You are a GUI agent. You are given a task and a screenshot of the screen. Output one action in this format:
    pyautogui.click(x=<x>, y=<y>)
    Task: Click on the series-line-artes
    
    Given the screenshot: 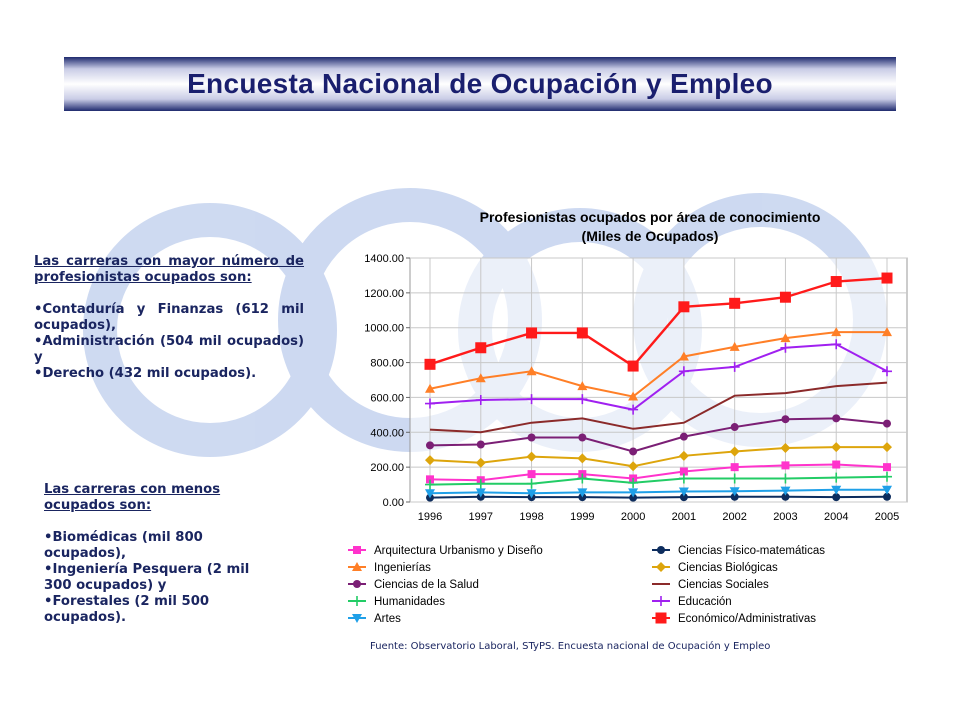 What is the action you would take?
    pyautogui.click(x=658, y=491)
    